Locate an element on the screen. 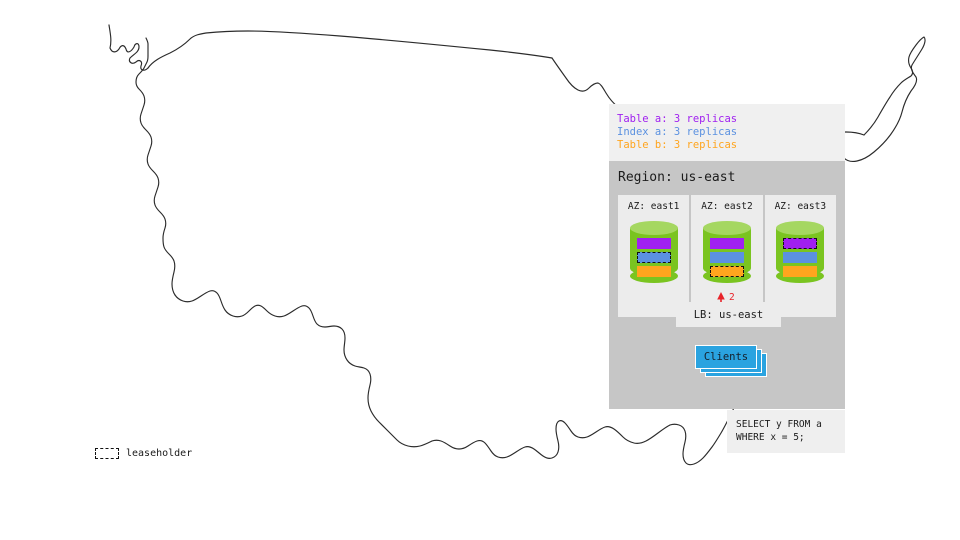 This screenshot has height=540, width=960. az-strip: AZ: east1 AZ: east2 is located at coordinates (727, 256).